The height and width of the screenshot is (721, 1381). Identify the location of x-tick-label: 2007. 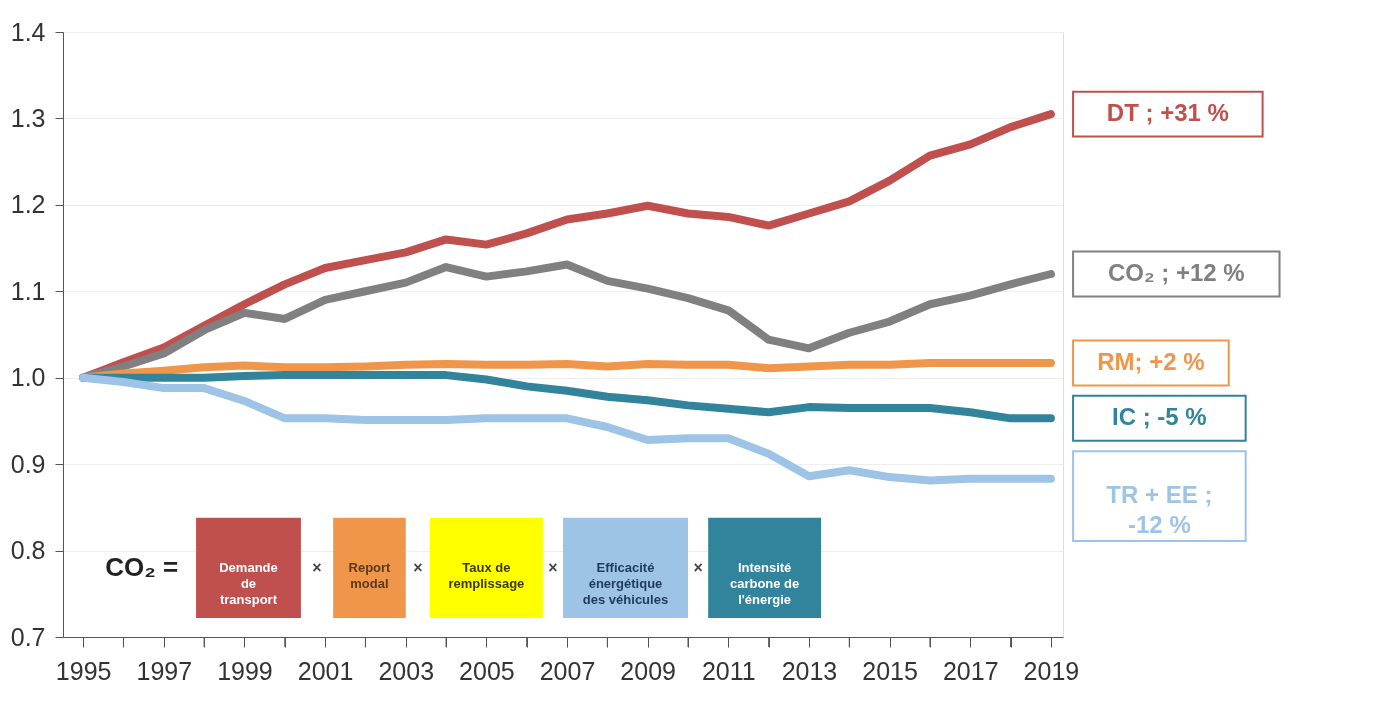
(567, 670).